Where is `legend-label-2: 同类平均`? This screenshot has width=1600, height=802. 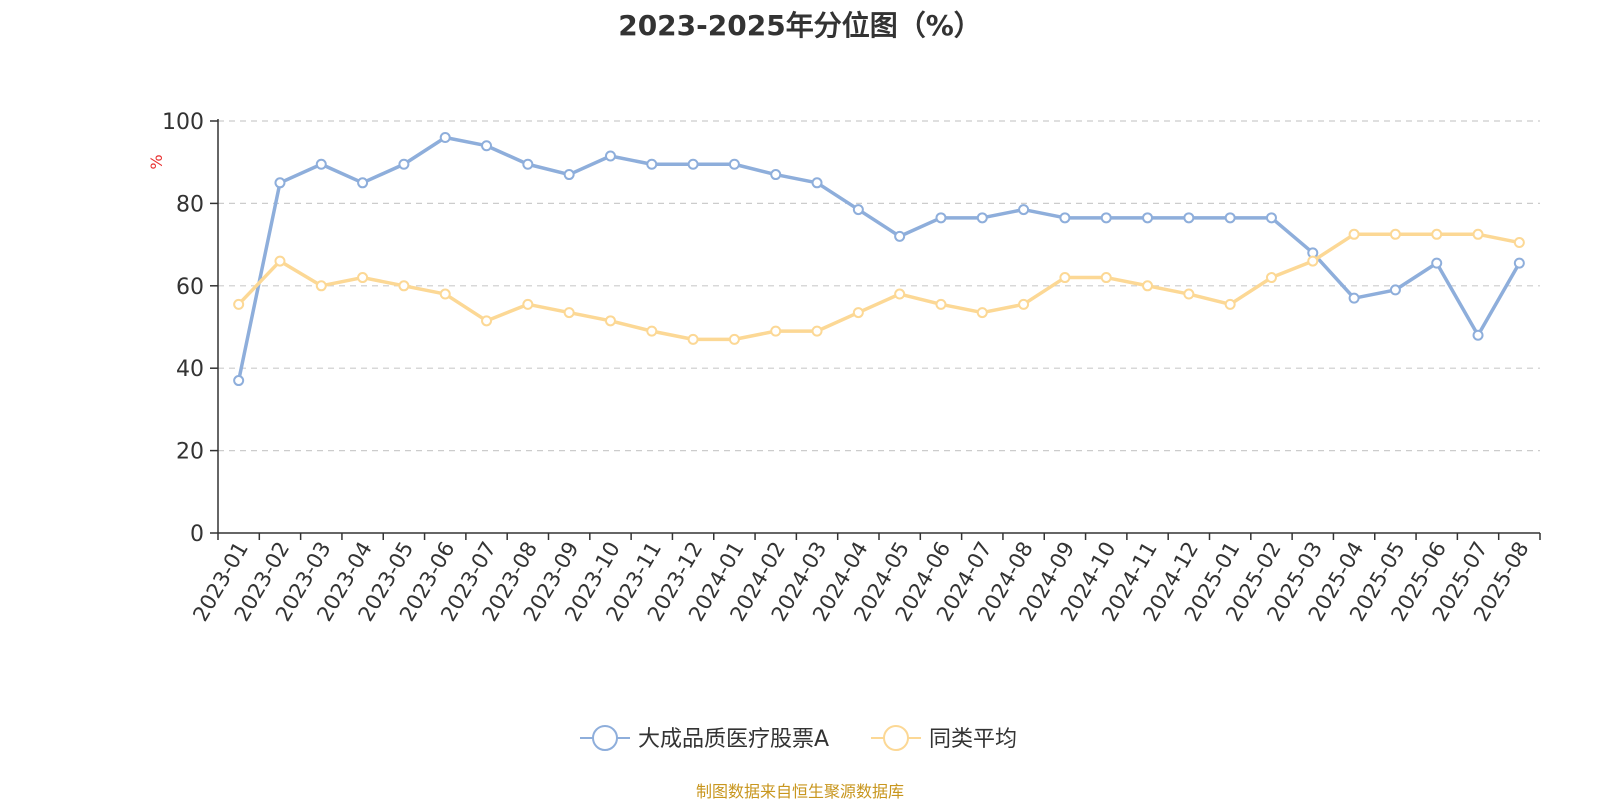 legend-label-2: 同类平均 is located at coordinates (973, 739).